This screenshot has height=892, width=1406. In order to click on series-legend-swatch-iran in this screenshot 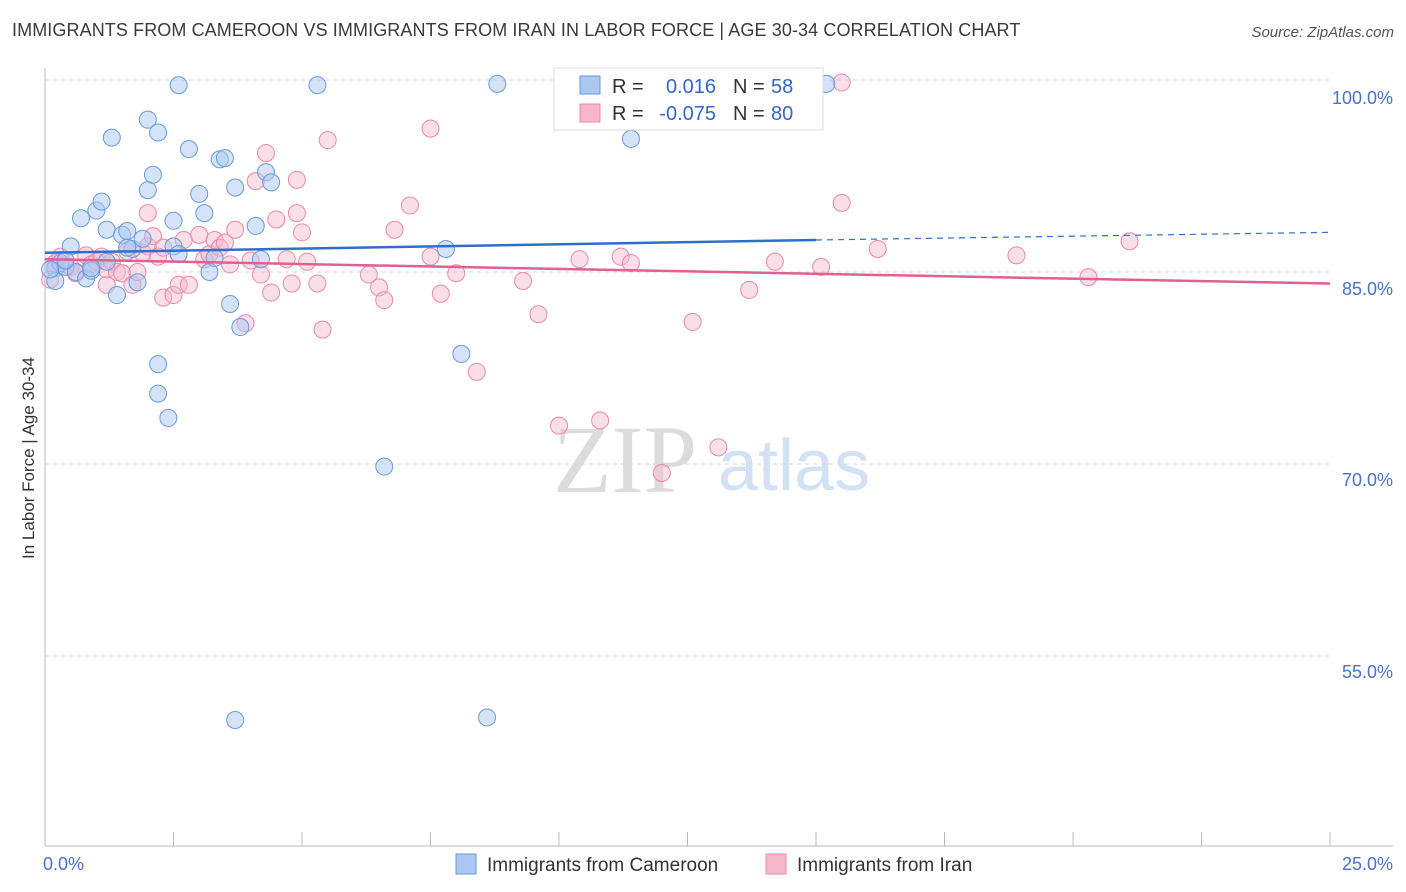, I will do `click(776, 864)`.